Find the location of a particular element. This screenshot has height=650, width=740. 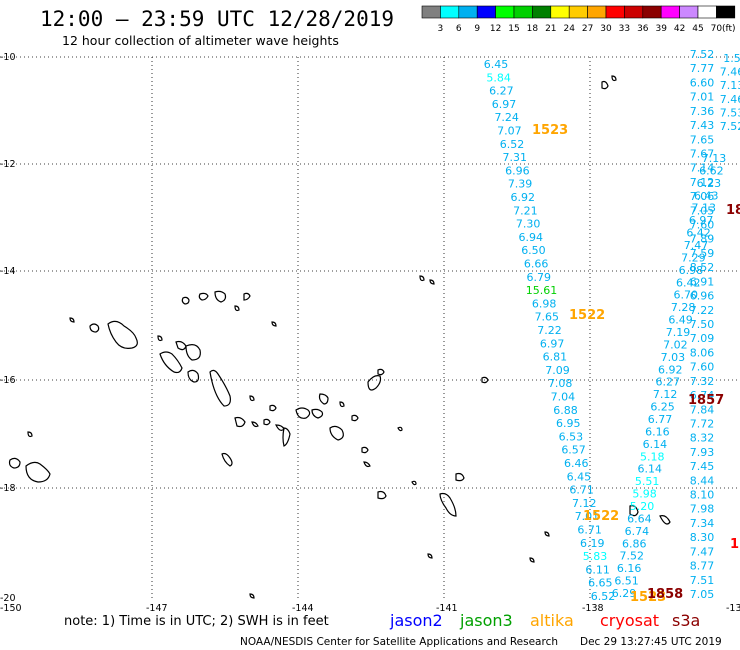

wave-height-value: 7.30 is located at coordinates (528, 224).